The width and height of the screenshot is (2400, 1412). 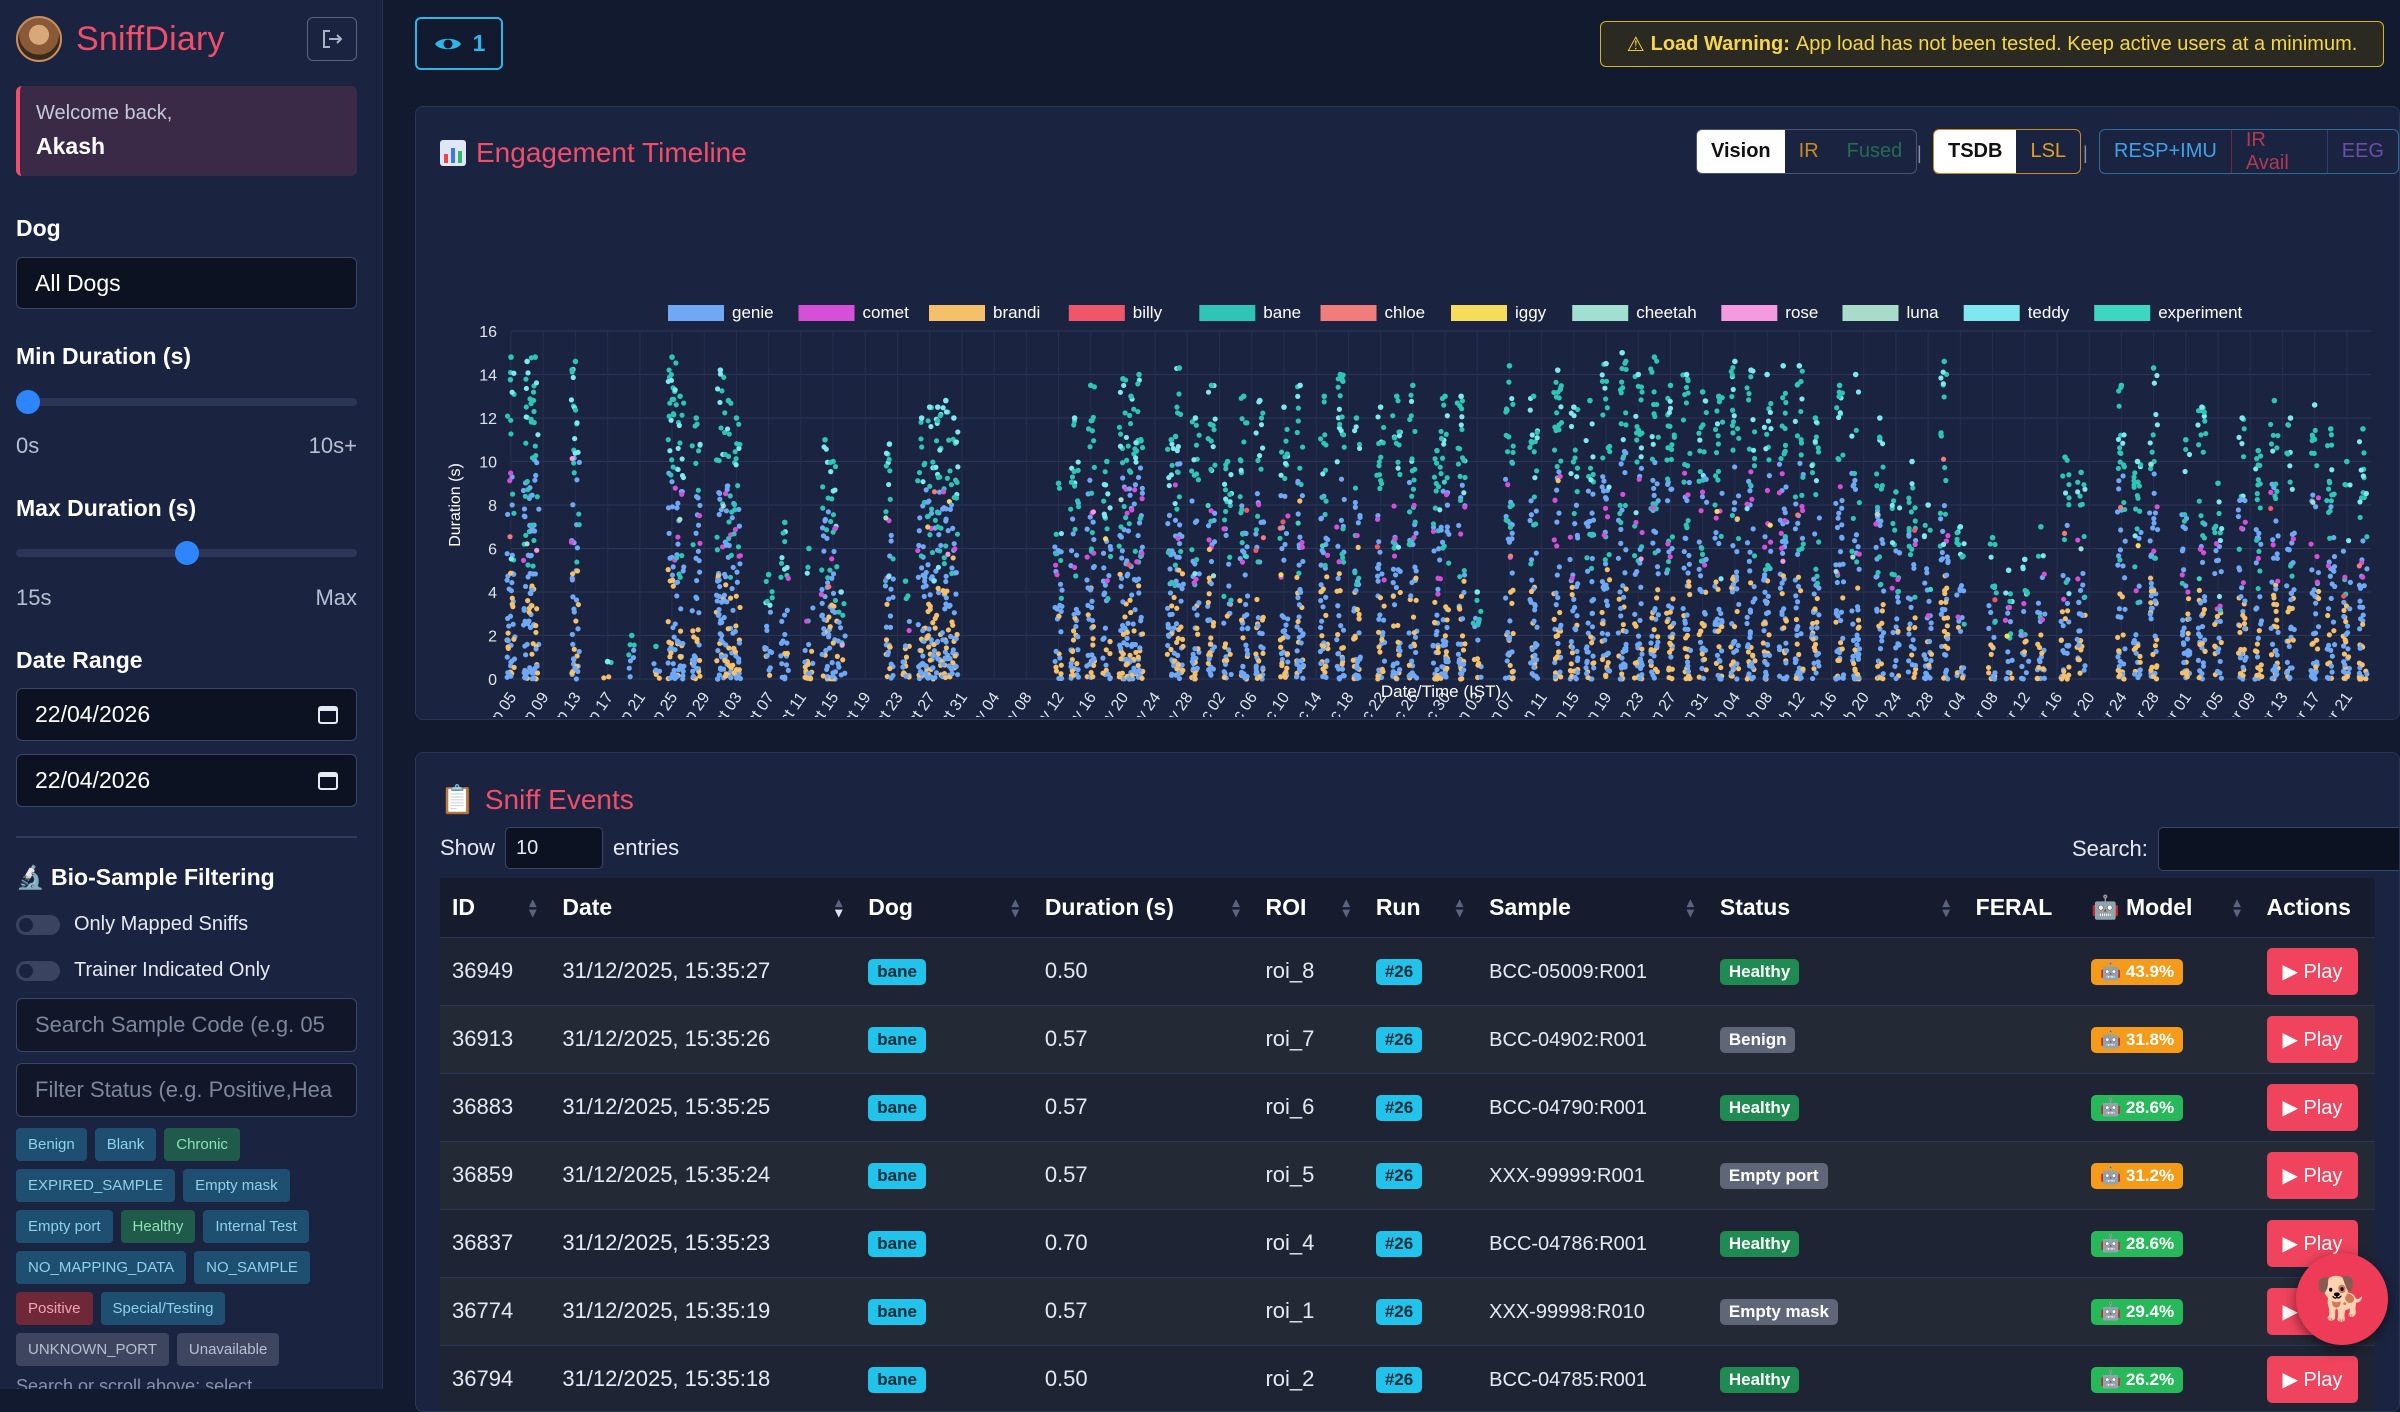 What do you see at coordinates (554, 848) in the screenshot?
I see `entries-select: 10` at bounding box center [554, 848].